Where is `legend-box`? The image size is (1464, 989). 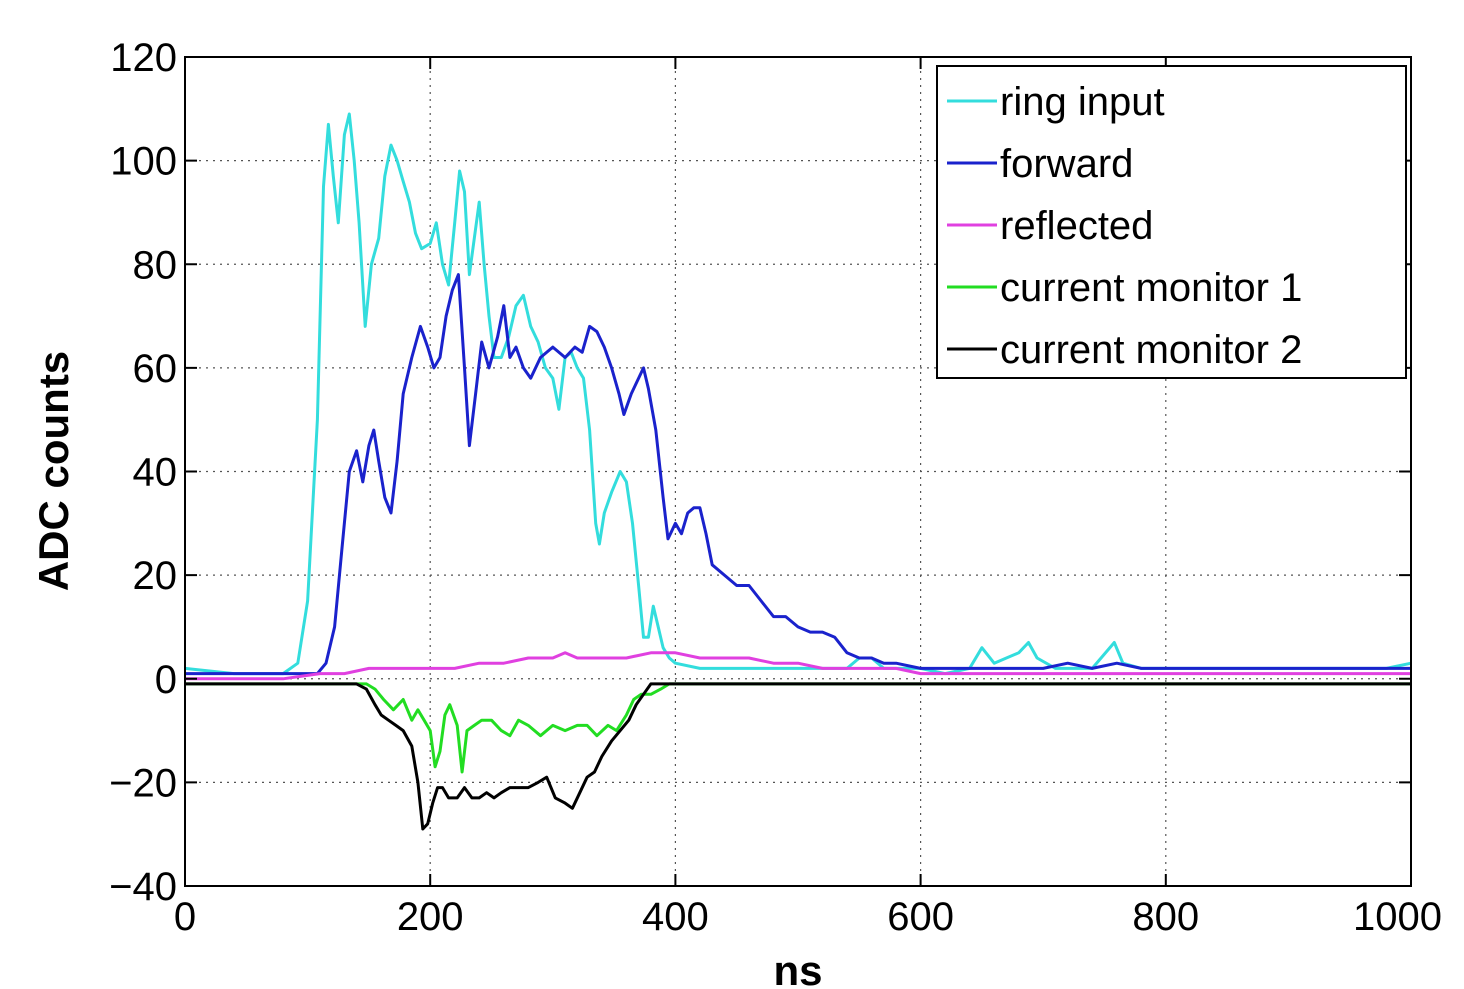 legend-box is located at coordinates (1171, 222).